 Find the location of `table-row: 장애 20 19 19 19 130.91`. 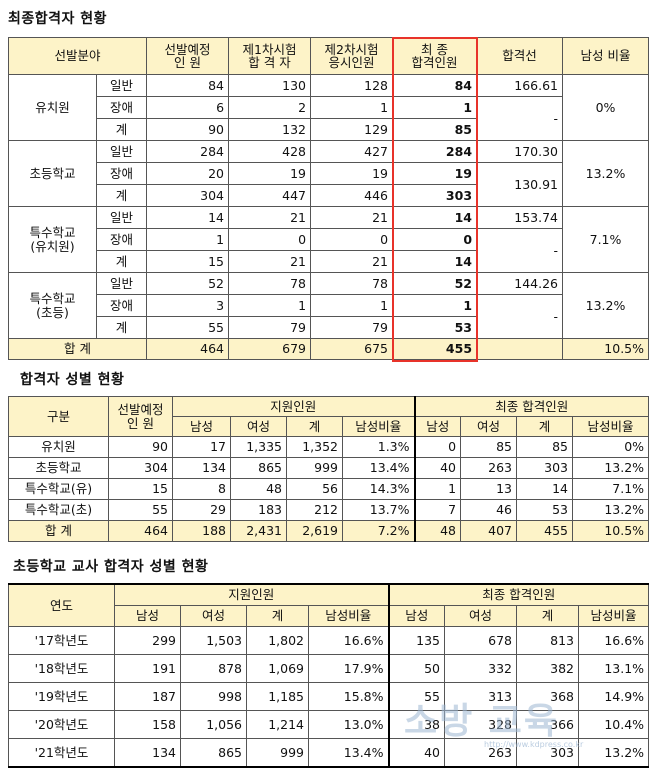

table-row: 장애 20 19 19 19 130.91 is located at coordinates (329, 184).